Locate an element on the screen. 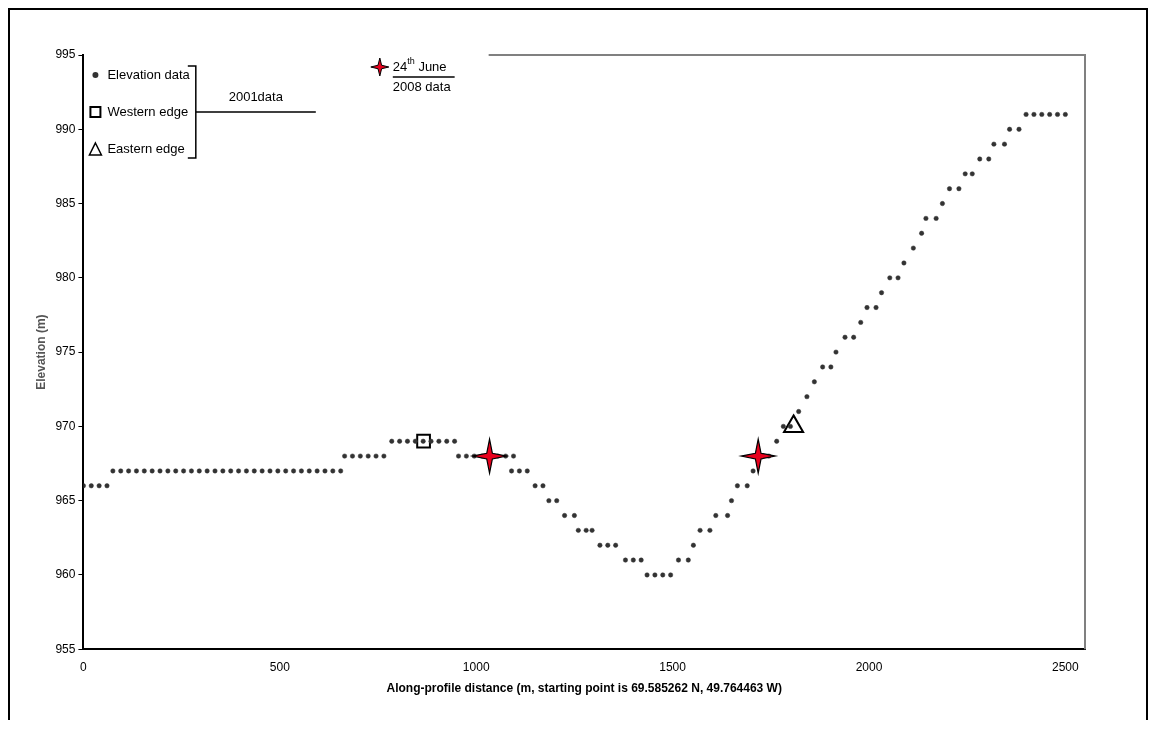 The width and height of the screenshot is (1158, 733). x-tick-label: 1500 is located at coordinates (673, 666).